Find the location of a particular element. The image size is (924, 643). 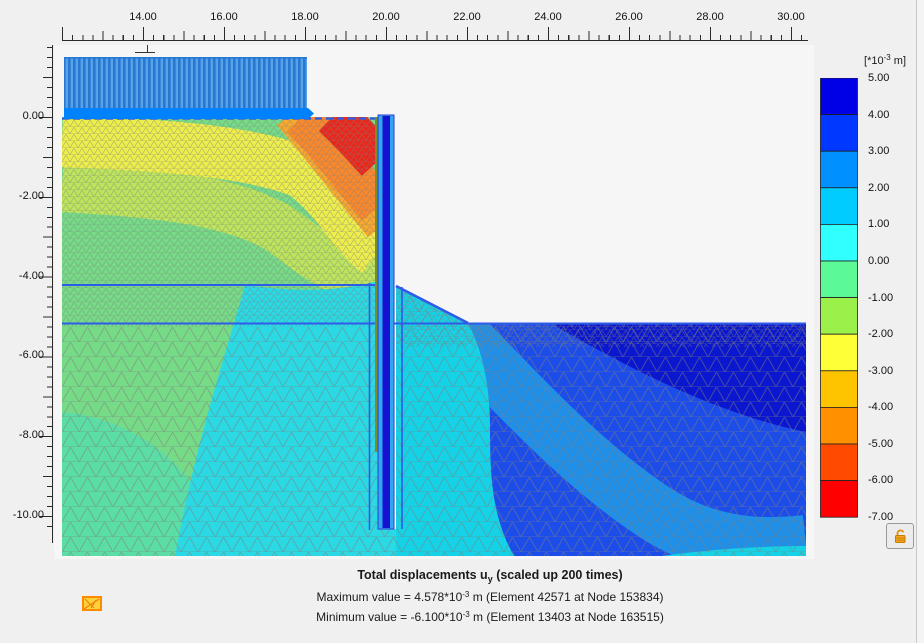

slope-surface-line is located at coordinates (432, 304).